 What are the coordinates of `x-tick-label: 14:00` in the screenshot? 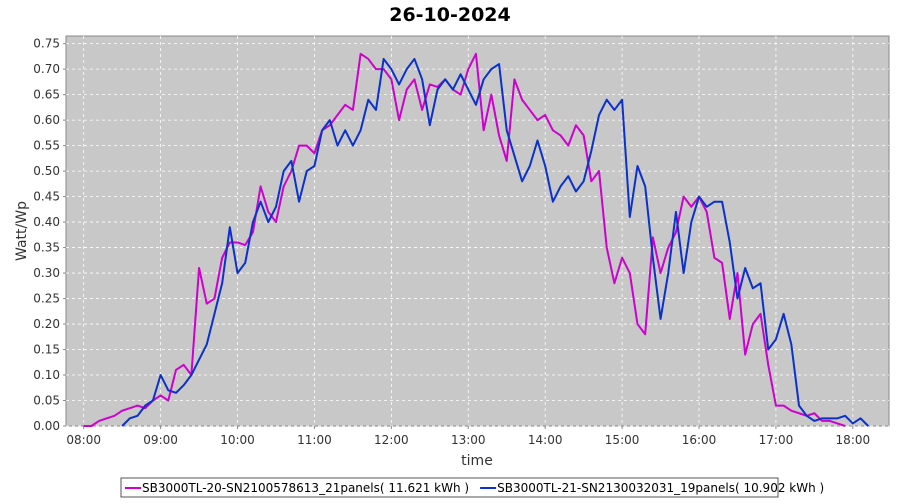 It's located at (545, 440).